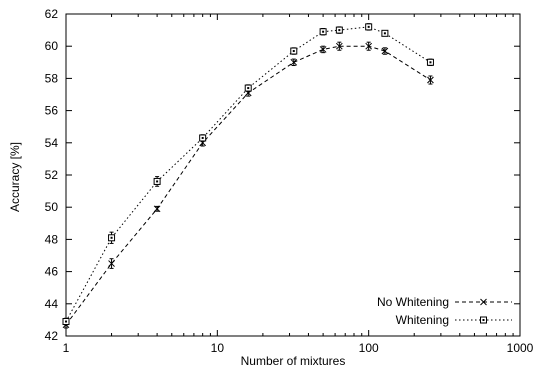 This screenshot has height=372, width=544. What do you see at coordinates (413, 302) in the screenshot?
I see `legend-label-no-whitening: No Whitening` at bounding box center [413, 302].